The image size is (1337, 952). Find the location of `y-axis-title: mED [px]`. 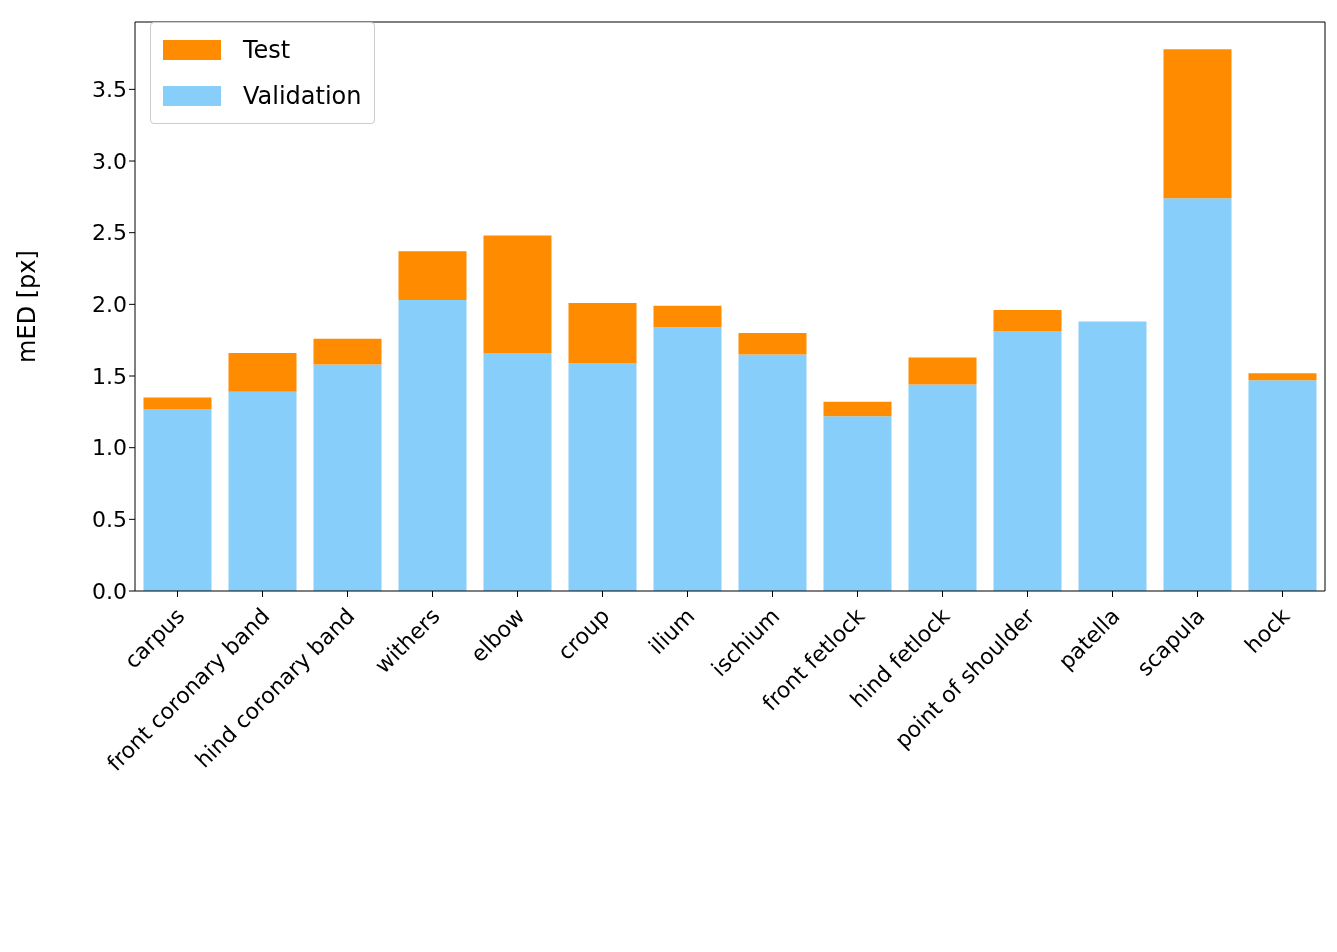

y-axis-title: mED [px] is located at coordinates (26, 306).